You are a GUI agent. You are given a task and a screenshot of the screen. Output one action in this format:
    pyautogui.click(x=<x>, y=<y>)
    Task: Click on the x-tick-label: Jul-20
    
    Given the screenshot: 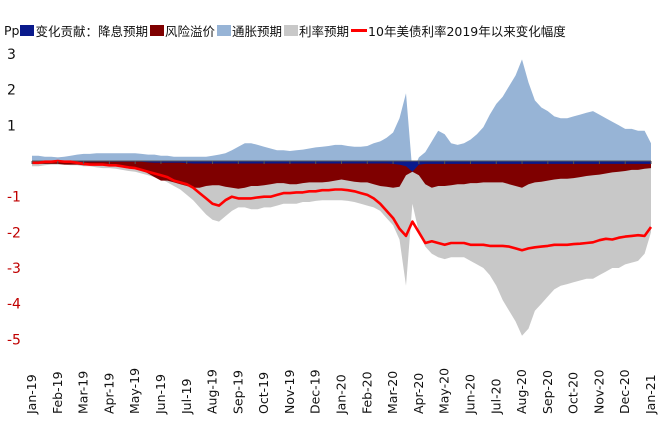 What is the action you would take?
    pyautogui.click(x=495, y=396)
    